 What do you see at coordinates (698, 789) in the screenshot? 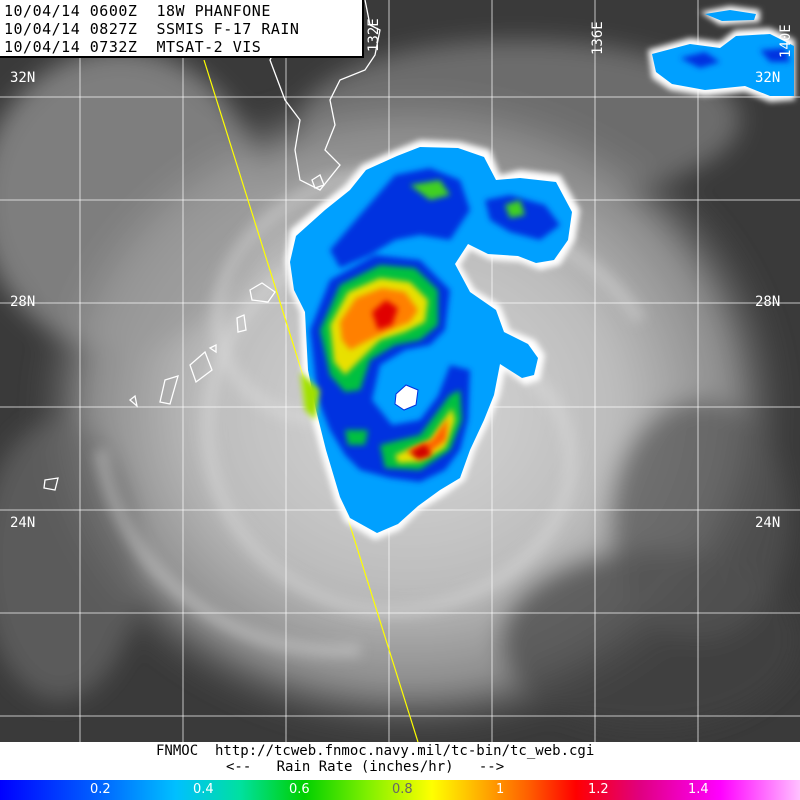
I see `colorbar-tick-1-4: 1.4` at bounding box center [698, 789].